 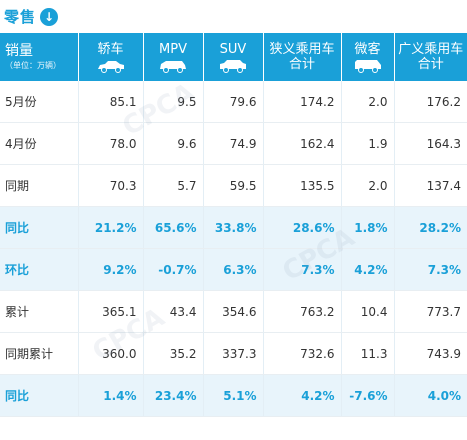 I want to click on table-cell: 365.1, so click(x=111, y=311).